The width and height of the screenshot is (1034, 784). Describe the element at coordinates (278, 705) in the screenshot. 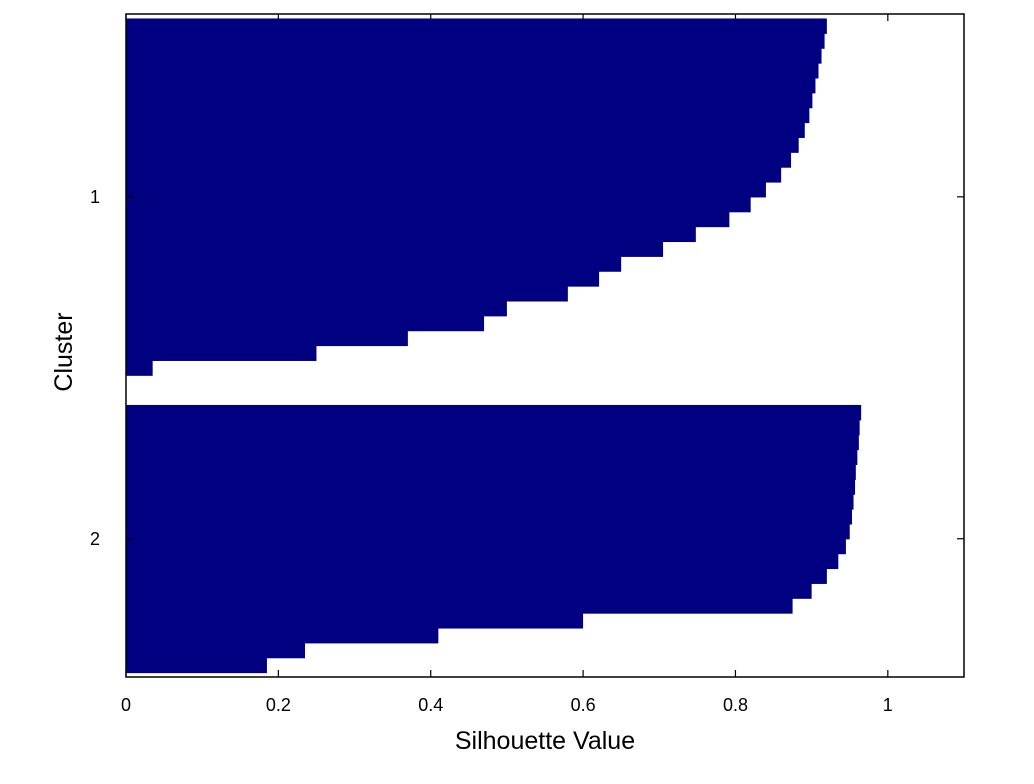

I see `x-tick-label: 0.2` at that location.